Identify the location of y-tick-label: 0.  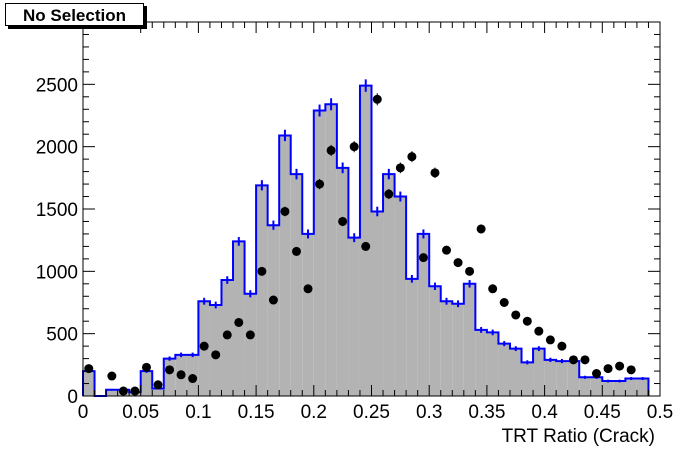
(72, 397).